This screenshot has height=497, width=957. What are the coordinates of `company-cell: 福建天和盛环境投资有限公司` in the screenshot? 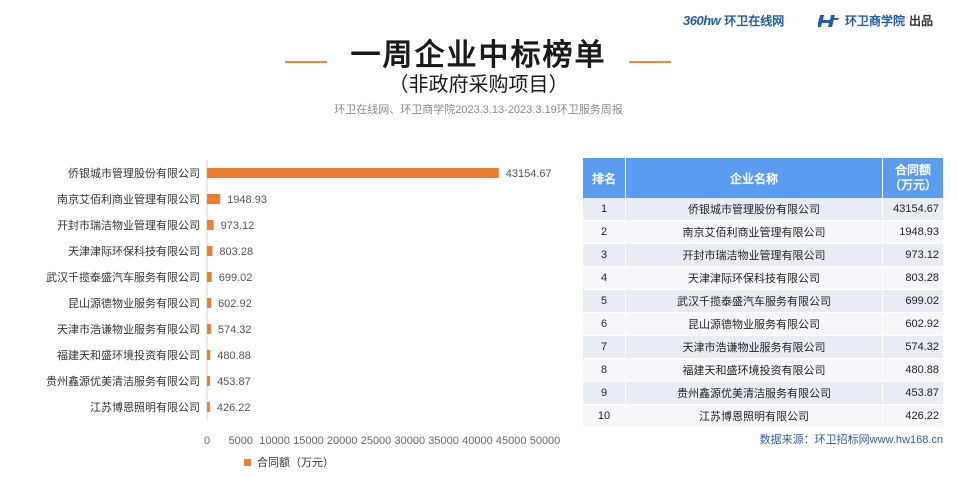 It's located at (754, 370).